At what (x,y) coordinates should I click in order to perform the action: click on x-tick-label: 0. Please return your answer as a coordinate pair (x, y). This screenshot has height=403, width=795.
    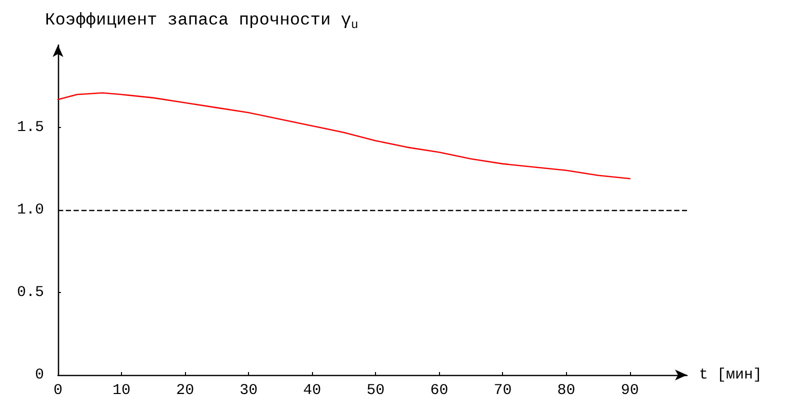
    Looking at the image, I should click on (58, 390).